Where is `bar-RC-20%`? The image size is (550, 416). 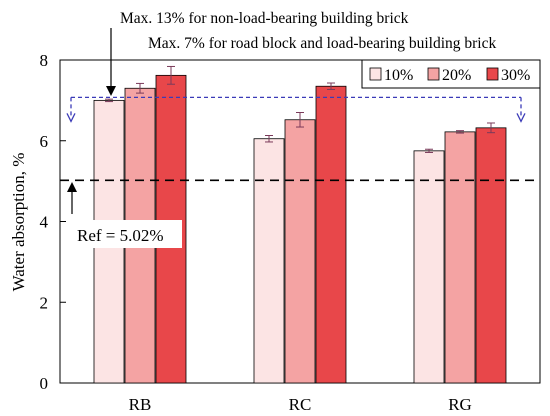
bar-RC-20% is located at coordinates (300, 251).